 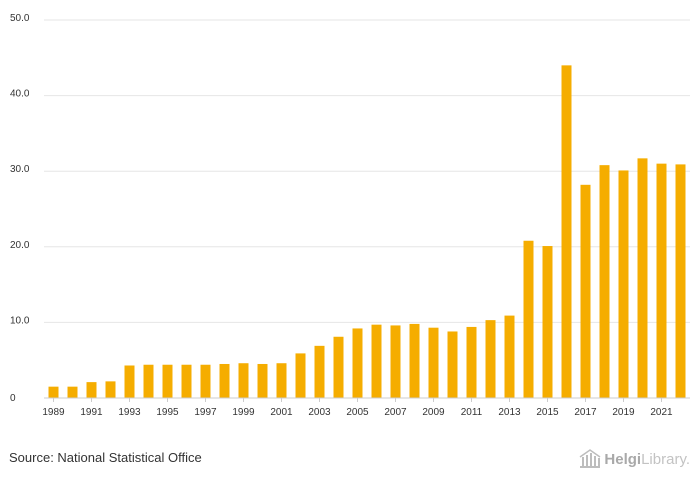 What do you see at coordinates (20, 320) in the screenshot?
I see `y-tick-label: 10.0` at bounding box center [20, 320].